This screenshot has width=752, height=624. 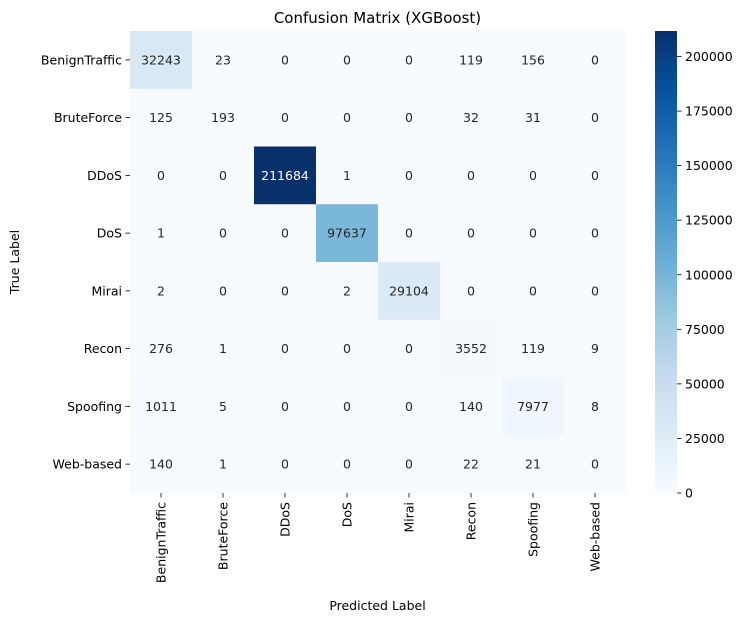 What do you see at coordinates (533, 529) in the screenshot?
I see `x-tick-label: Spoofing` at bounding box center [533, 529].